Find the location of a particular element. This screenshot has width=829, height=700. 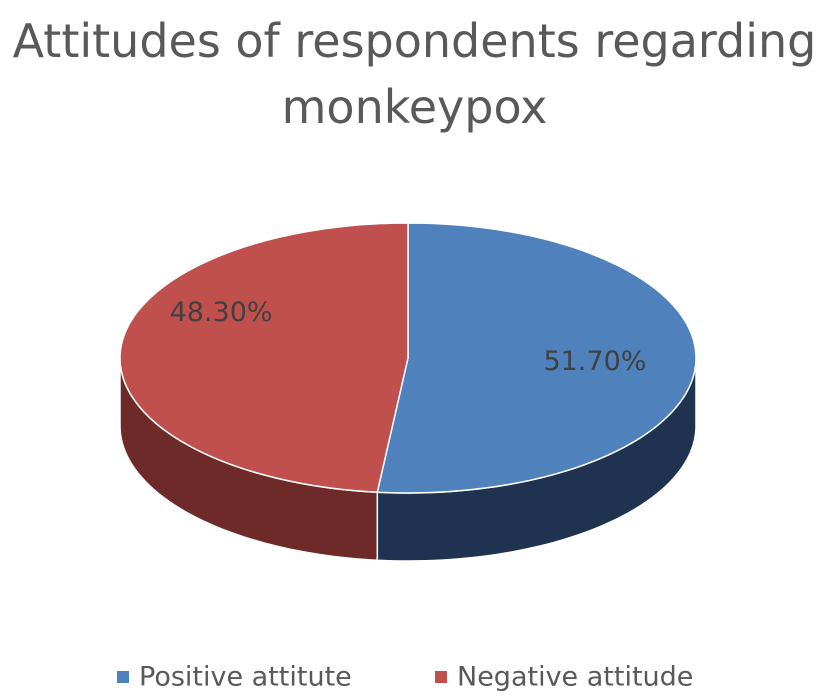

data-label: 51.70% is located at coordinates (594, 361).